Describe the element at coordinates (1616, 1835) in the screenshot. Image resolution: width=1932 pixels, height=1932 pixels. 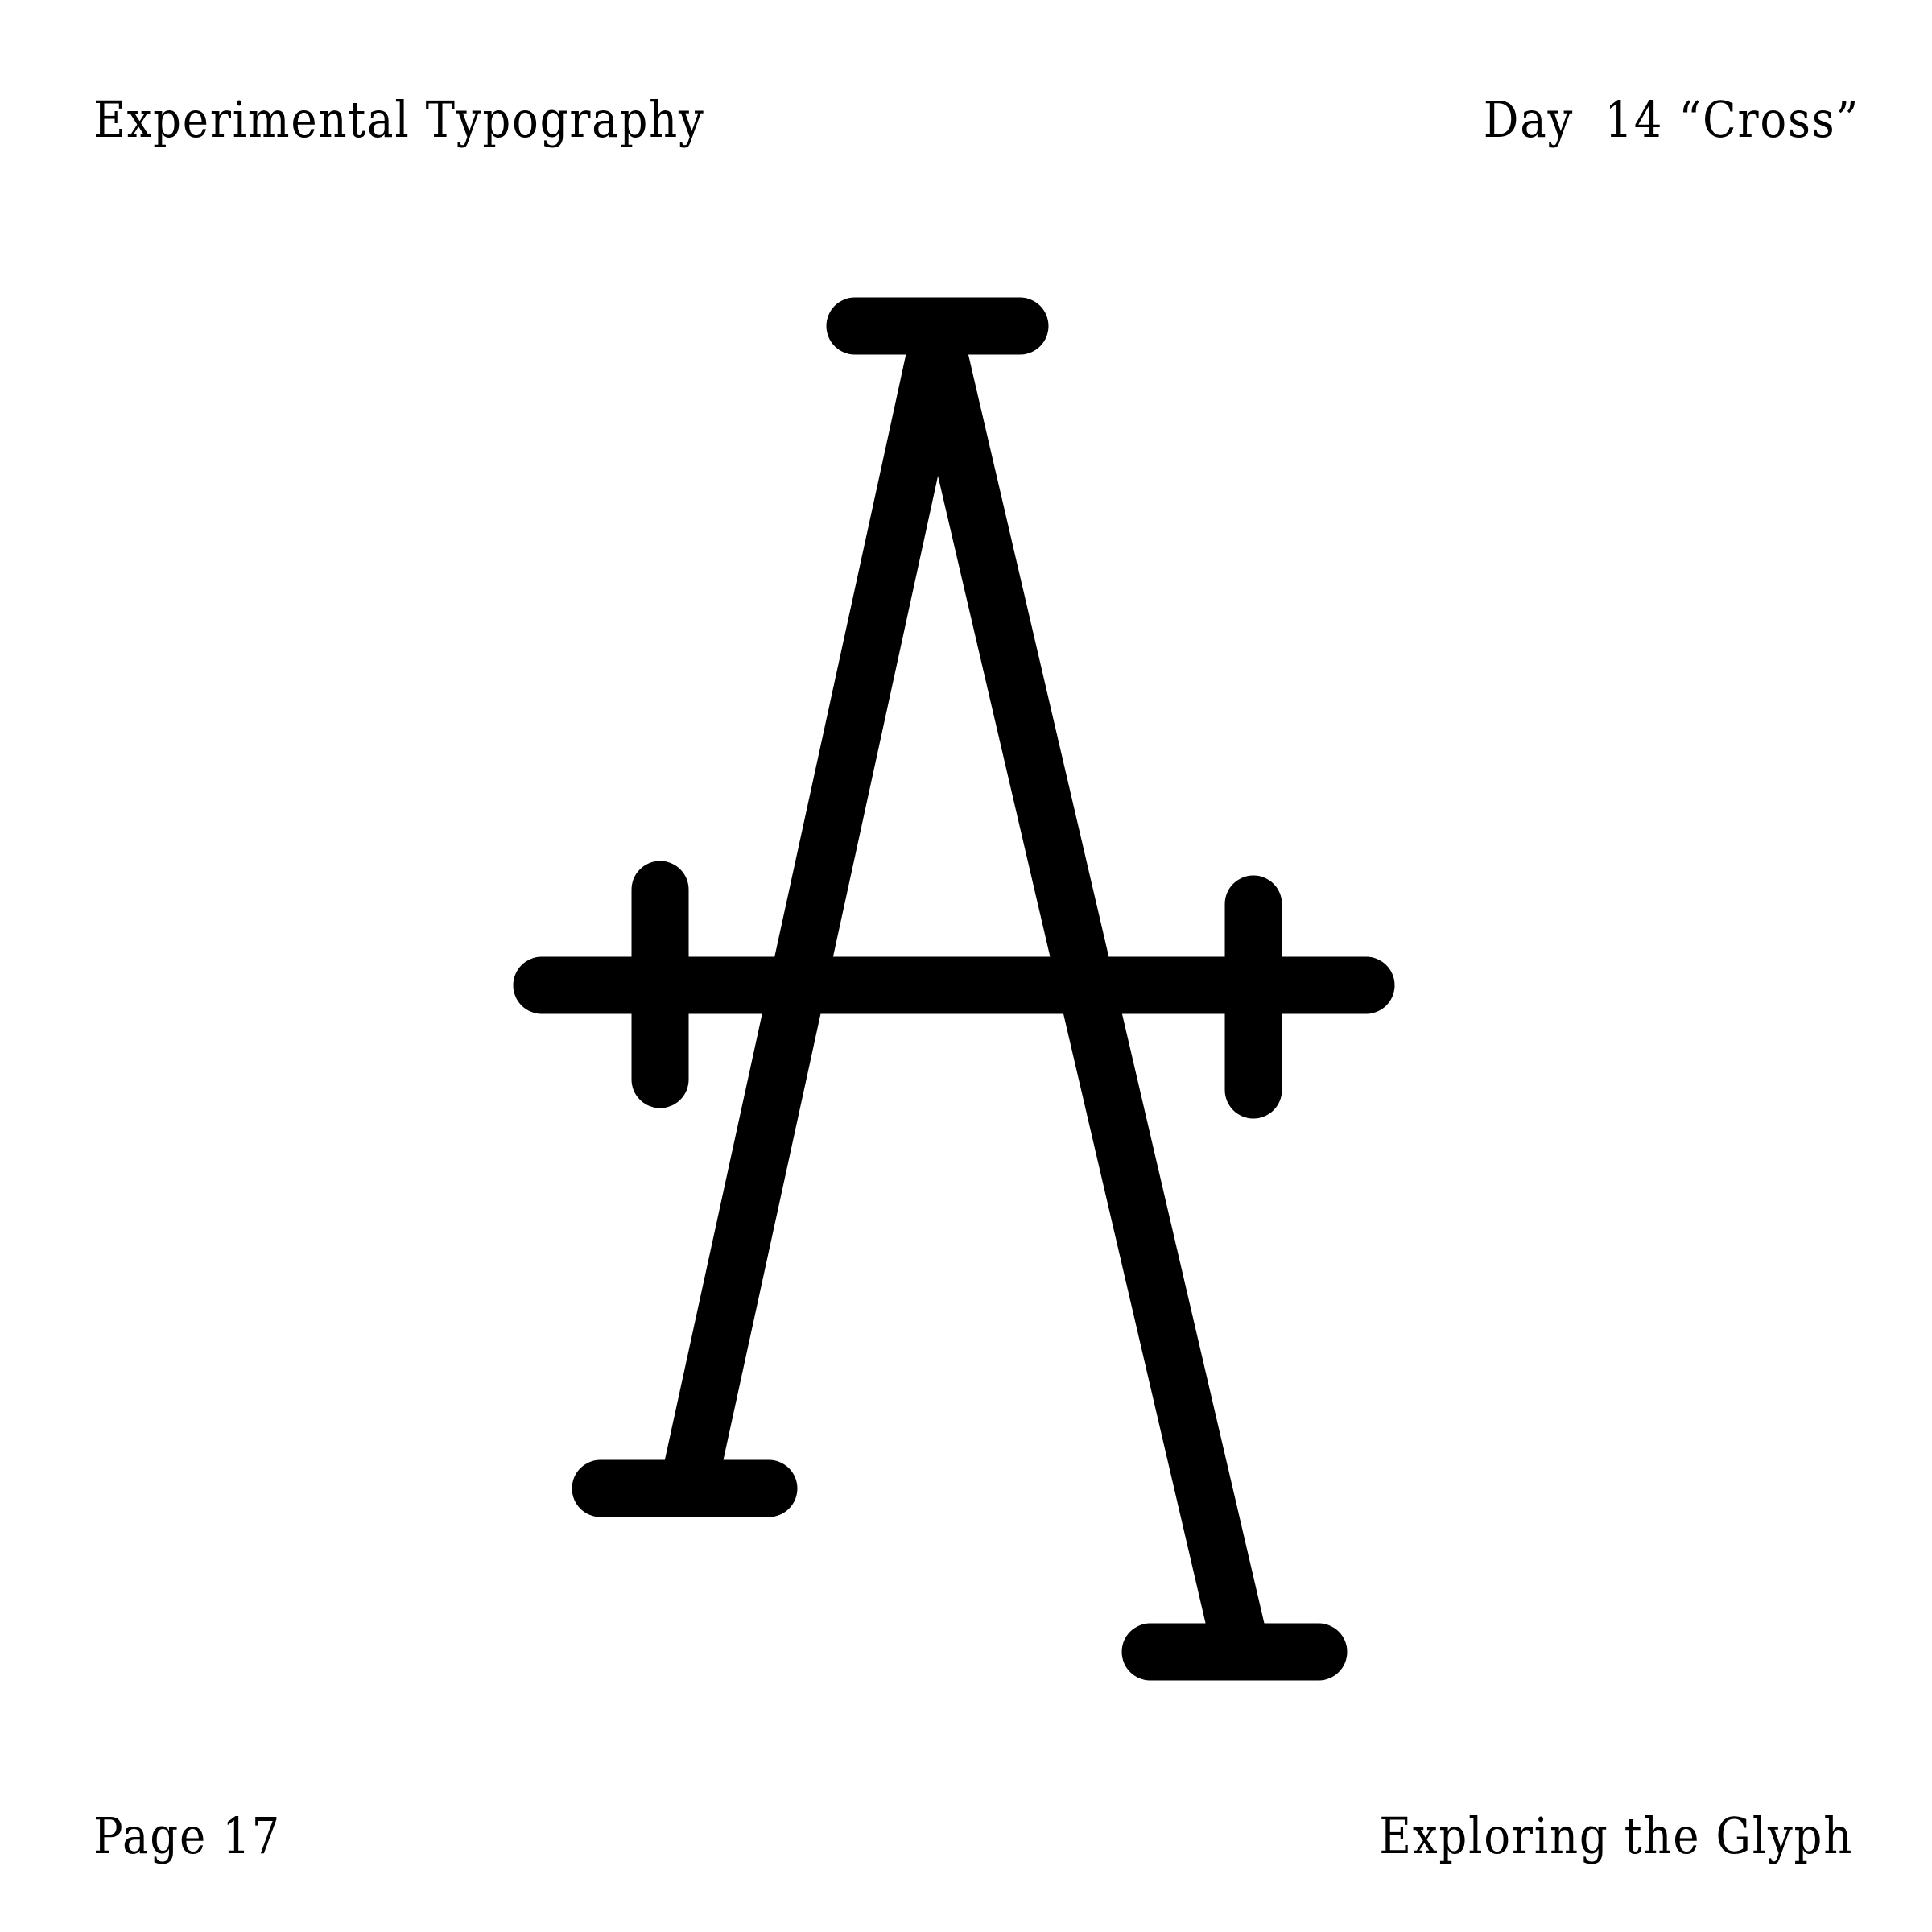
I see `page-caption: Exploring the Glyph` at that location.